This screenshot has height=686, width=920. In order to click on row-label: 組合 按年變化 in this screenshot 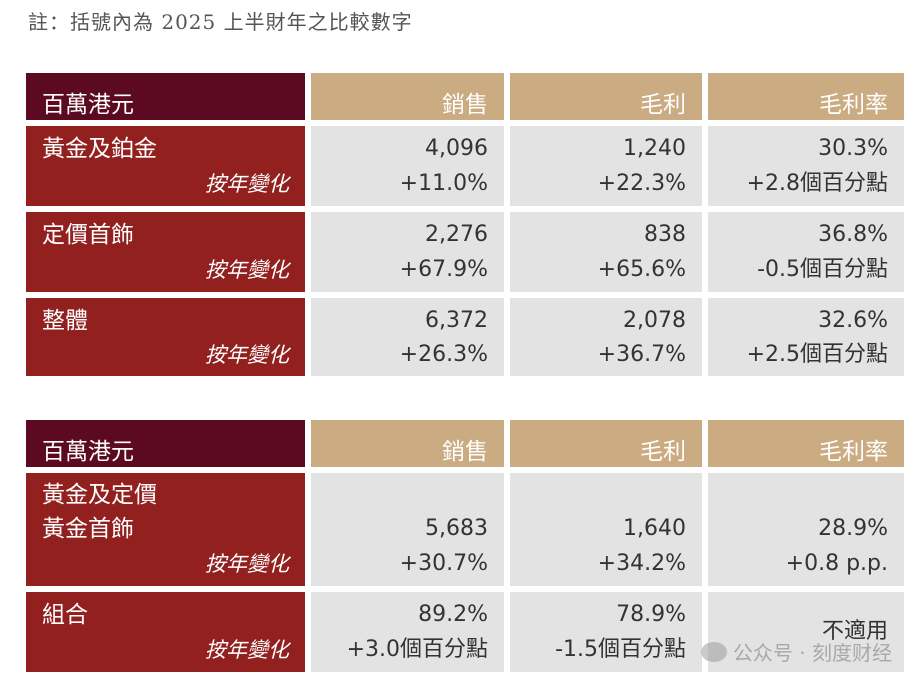, I will do `click(165, 632)`.